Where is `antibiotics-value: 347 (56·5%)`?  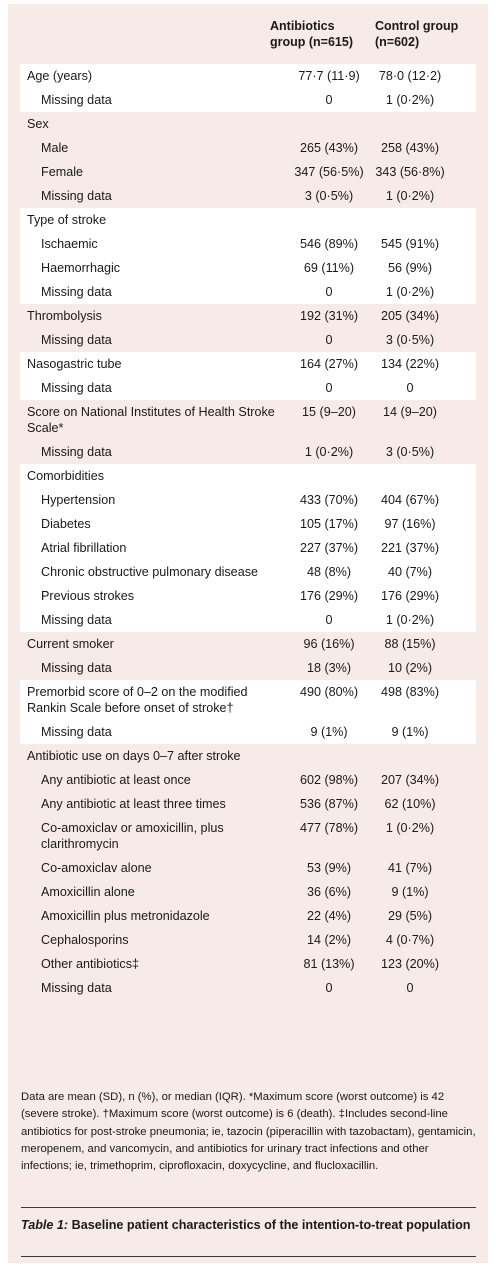
antibiotics-value: 347 (56·5%) is located at coordinates (329, 172).